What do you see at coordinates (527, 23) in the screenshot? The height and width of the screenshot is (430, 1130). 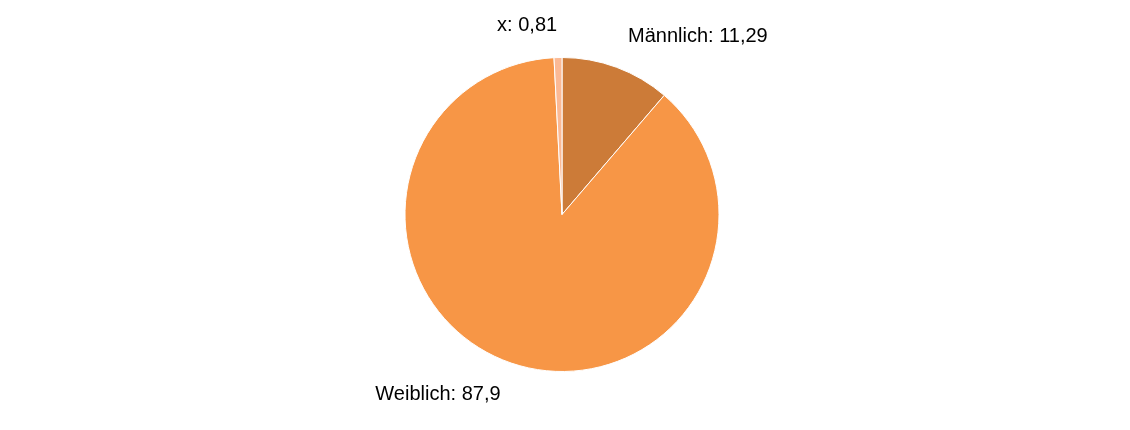 I see `slice-label: x: 0,81` at bounding box center [527, 23].